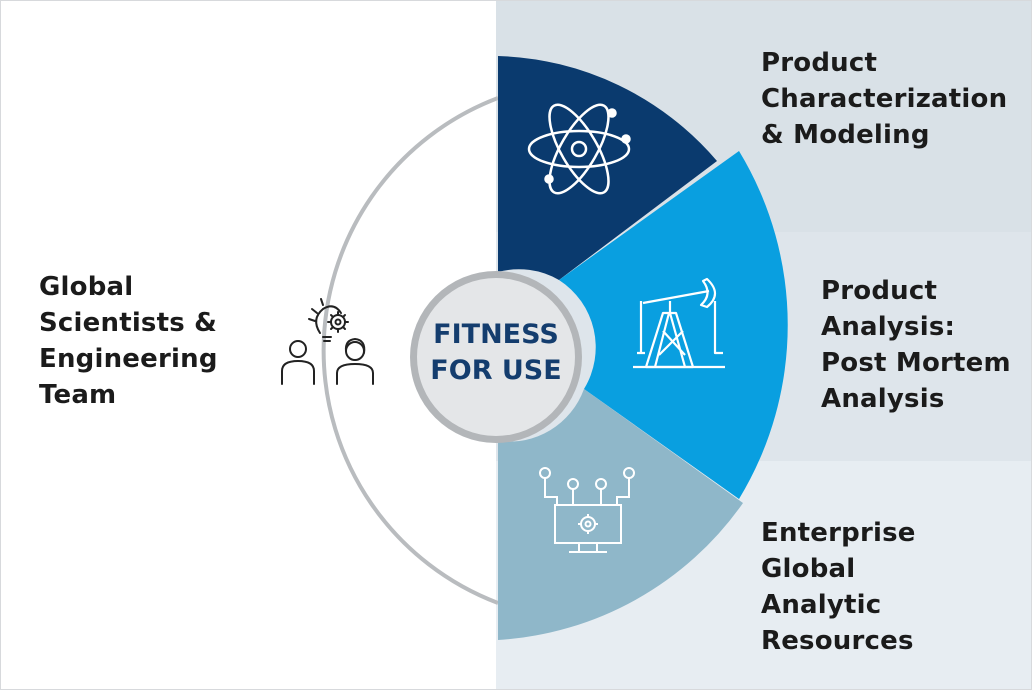 This screenshot has width=1032, height=690. Describe the element at coordinates (579, 149) in the screenshot. I see `atom-icon` at that location.